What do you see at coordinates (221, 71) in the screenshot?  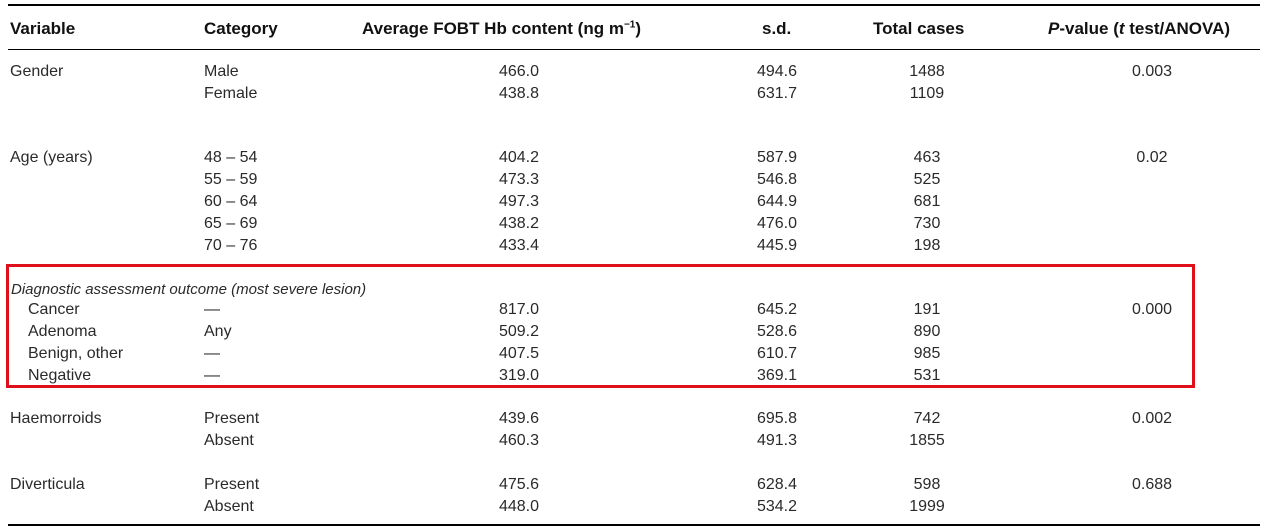 I see `table-cell-category: Male` at bounding box center [221, 71].